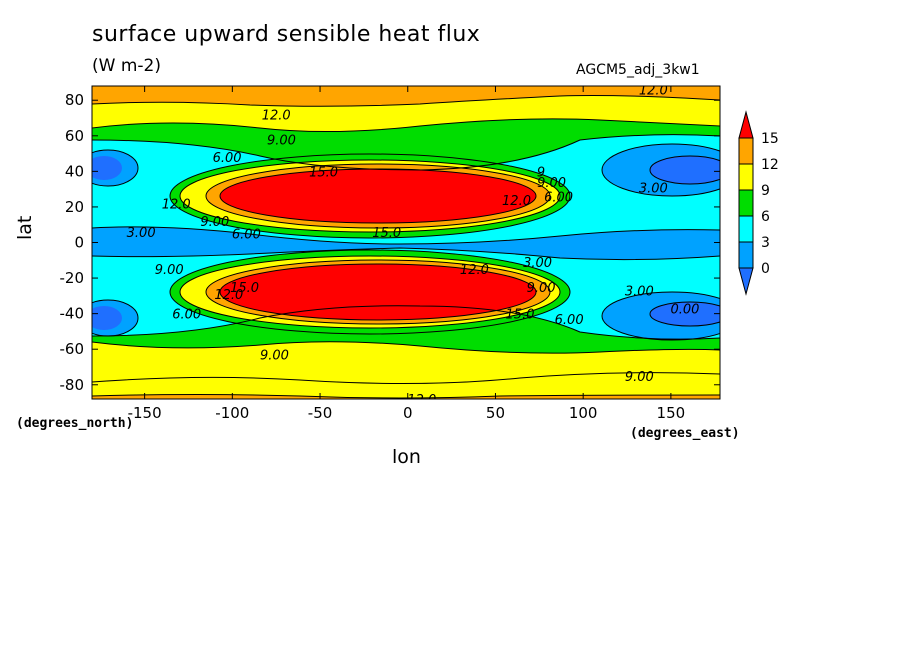 The width and height of the screenshot is (904, 654). Describe the element at coordinates (765, 191) in the screenshot. I see `colorbar-label: 9` at that location.